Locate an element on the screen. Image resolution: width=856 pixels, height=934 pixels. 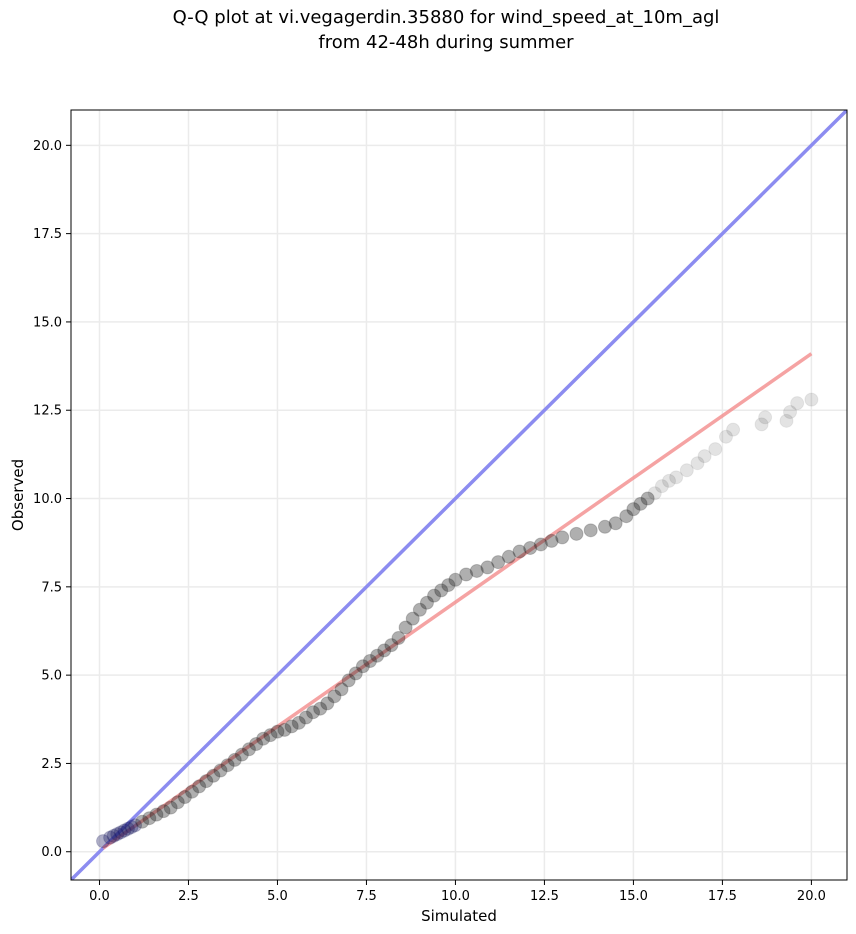
y-axis-ticks: 0.0 2.5 5.0 7.5 10.0 12.5 15.0 17.5 20.0 is located at coordinates (52, 499).